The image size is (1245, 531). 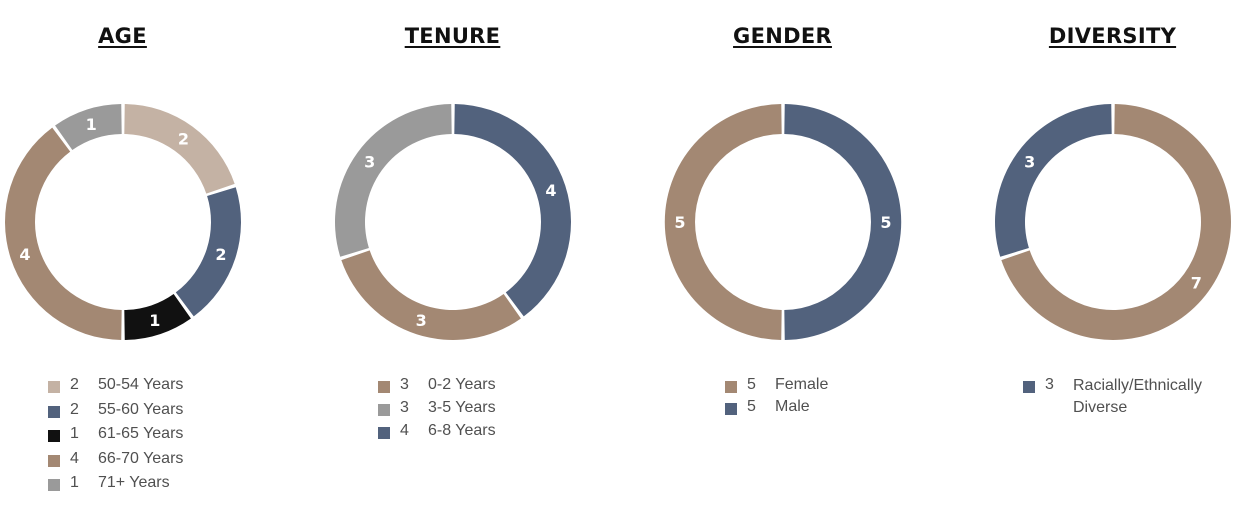 What do you see at coordinates (1137, 396) in the screenshot?
I see `legend-label: Racially/Ethnically Diverse` at bounding box center [1137, 396].